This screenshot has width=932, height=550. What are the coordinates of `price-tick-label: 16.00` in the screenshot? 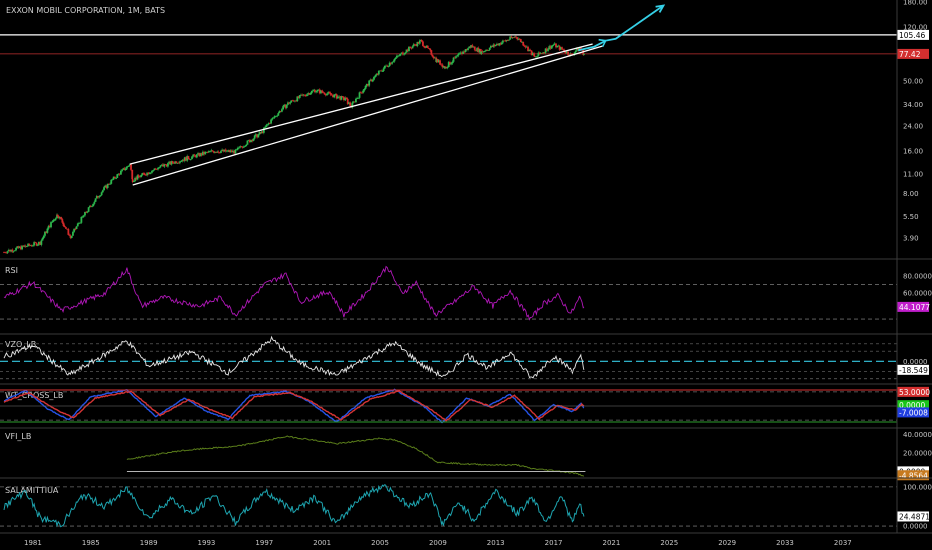 It's located at (913, 151).